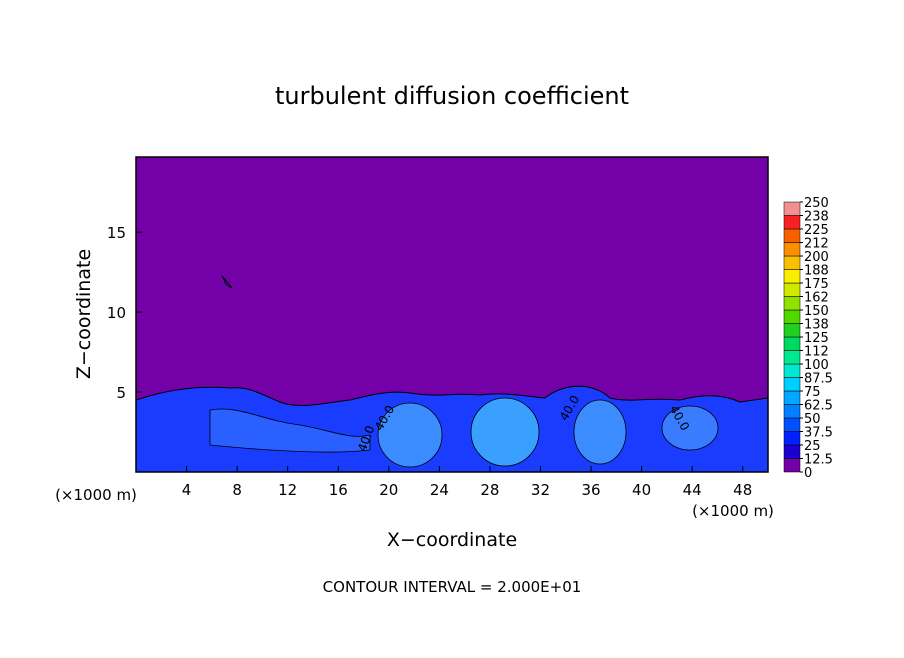  I want to click on y-tick-label: 5, so click(121, 393).